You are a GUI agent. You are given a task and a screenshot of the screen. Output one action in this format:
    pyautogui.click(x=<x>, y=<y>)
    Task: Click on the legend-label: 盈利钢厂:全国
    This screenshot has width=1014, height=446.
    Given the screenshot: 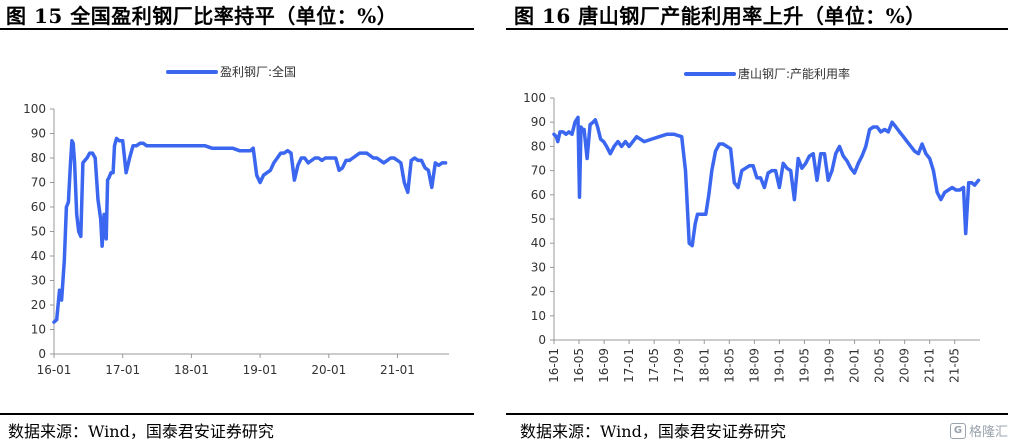 What is the action you would take?
    pyautogui.click(x=258, y=71)
    